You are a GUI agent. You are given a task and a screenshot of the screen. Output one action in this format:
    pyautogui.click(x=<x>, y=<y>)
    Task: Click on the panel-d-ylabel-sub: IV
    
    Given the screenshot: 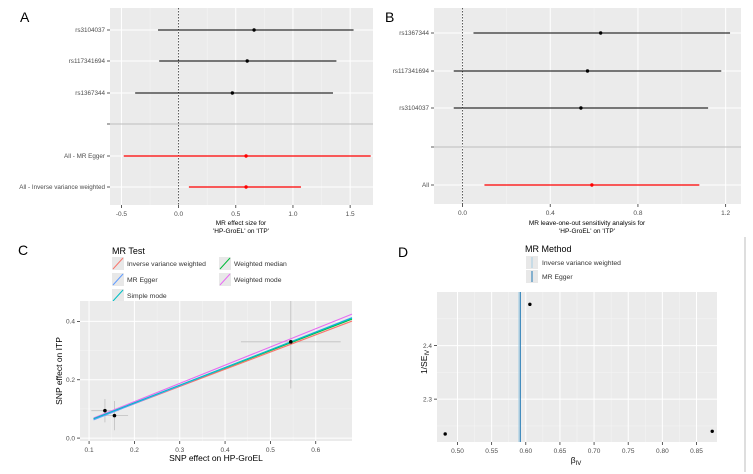 What is the action you would take?
    pyautogui.click(x=428, y=353)
    